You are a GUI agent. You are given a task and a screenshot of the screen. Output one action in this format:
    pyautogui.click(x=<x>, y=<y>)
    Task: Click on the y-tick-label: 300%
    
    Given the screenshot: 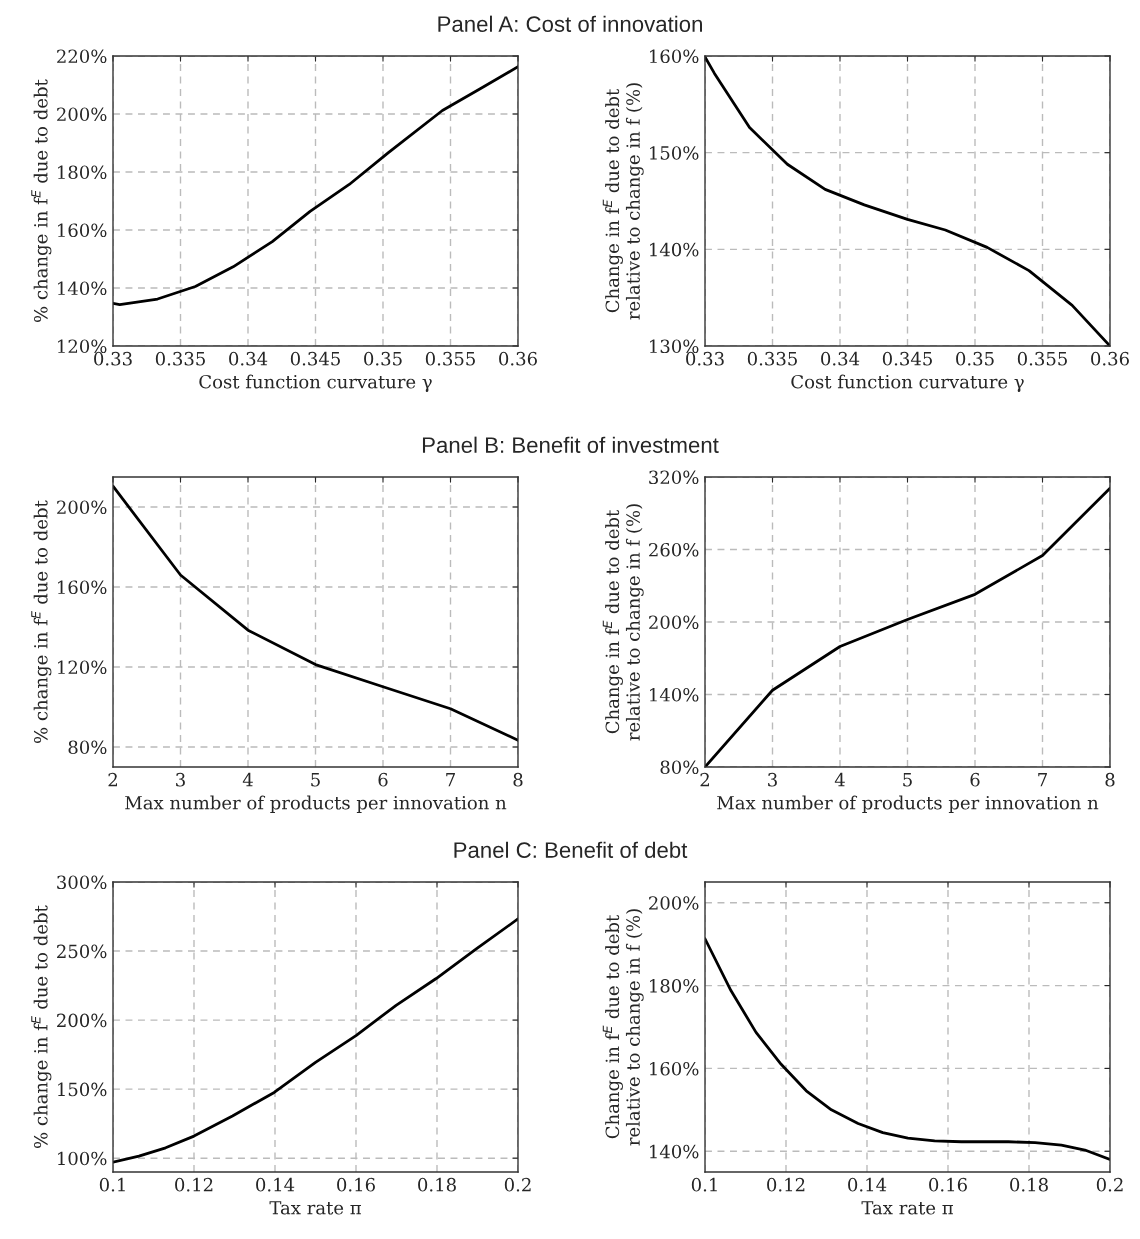 What is the action you would take?
    pyautogui.click(x=82, y=882)
    